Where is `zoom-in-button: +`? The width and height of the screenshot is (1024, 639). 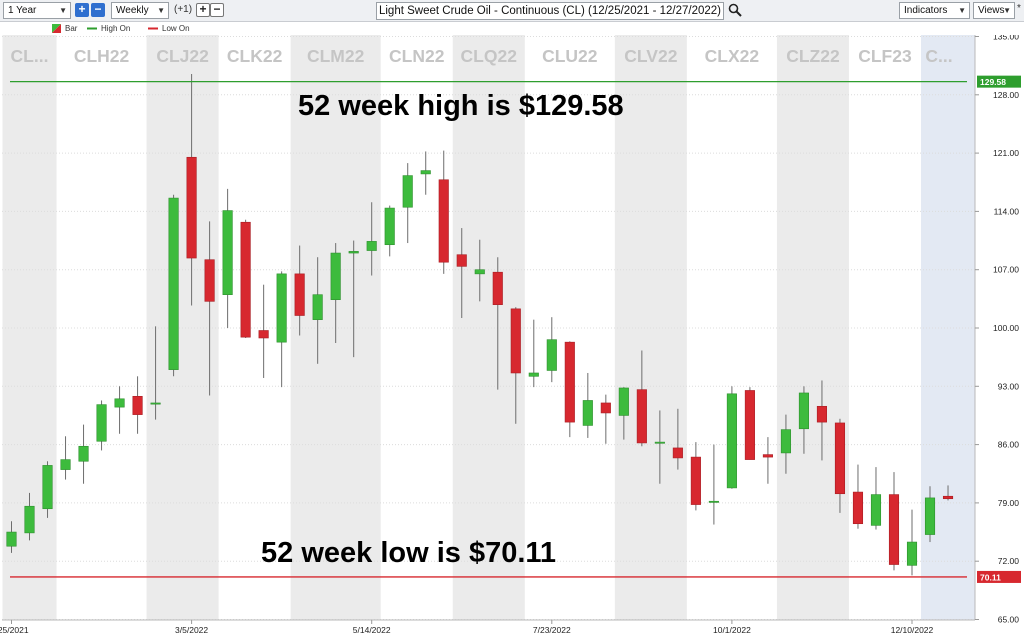 zoom-in-button: + is located at coordinates (82, 10).